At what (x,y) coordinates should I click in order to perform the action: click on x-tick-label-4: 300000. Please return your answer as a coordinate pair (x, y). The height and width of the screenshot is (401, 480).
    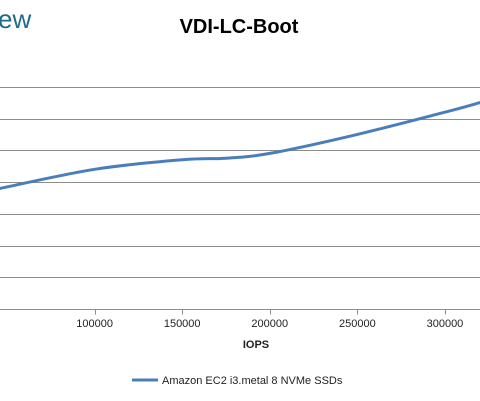
    Looking at the image, I should click on (445, 324).